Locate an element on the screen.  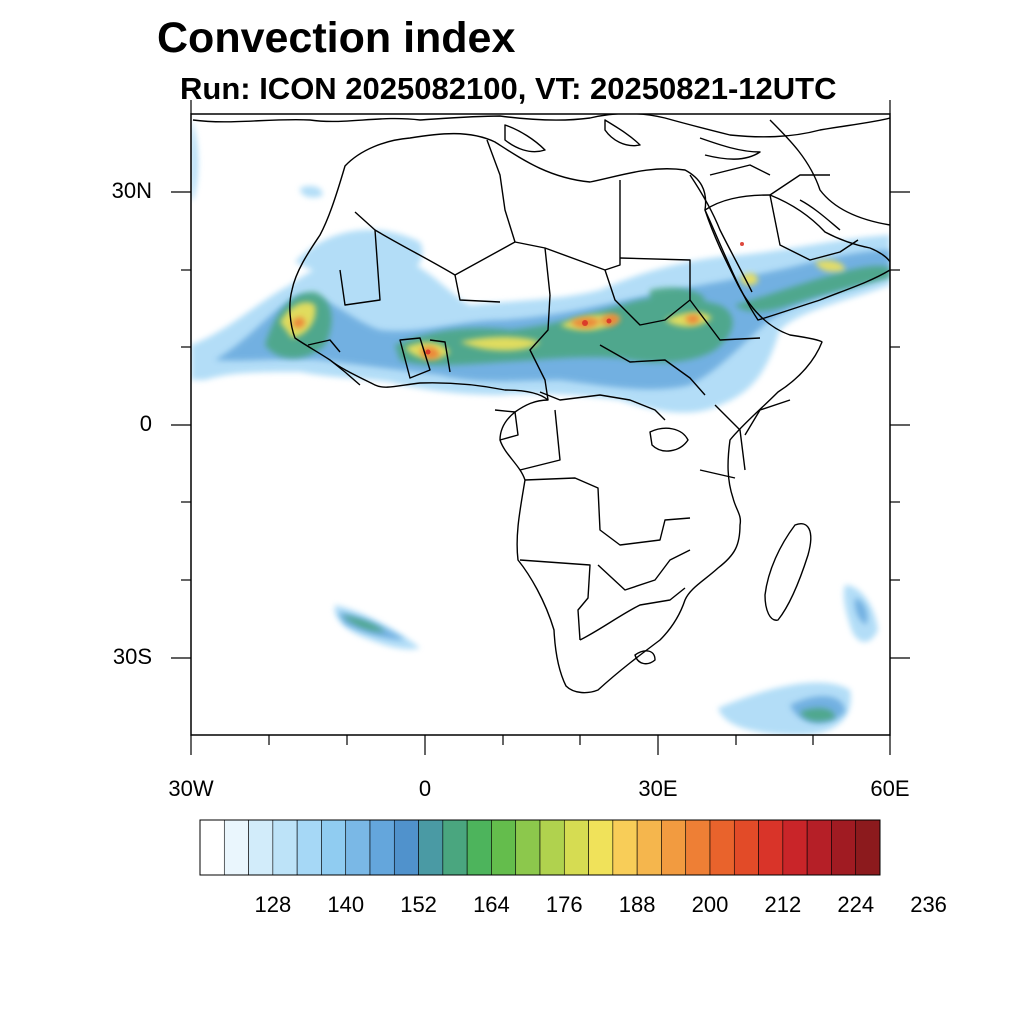
colorbar-frame is located at coordinates (540, 847).